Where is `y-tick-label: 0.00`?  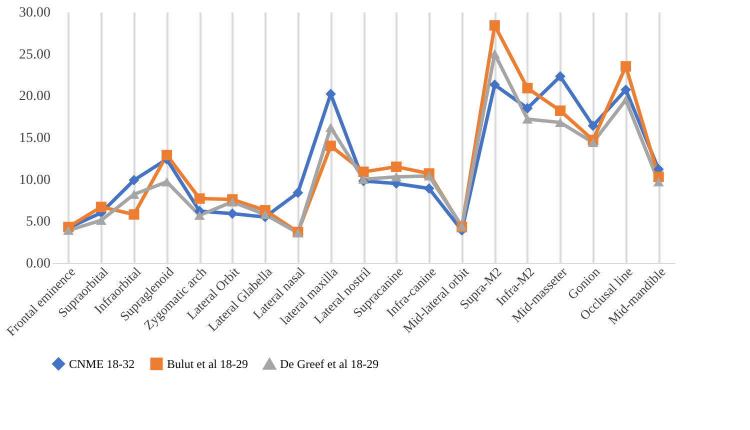 y-tick-label: 0.00 is located at coordinates (38, 264).